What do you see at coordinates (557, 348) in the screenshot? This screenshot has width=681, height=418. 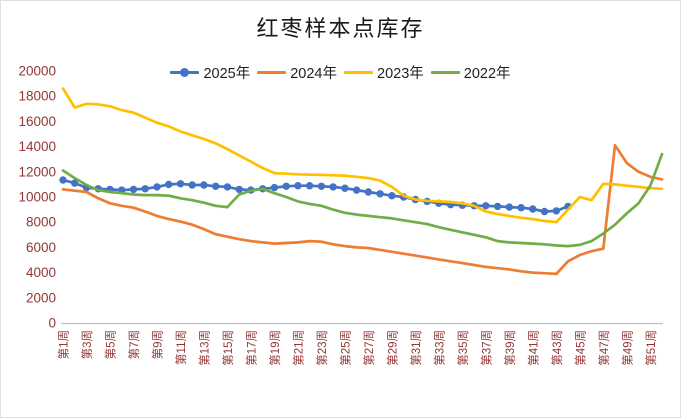 I see `x-axis-tick-label: 第43周` at bounding box center [557, 348].